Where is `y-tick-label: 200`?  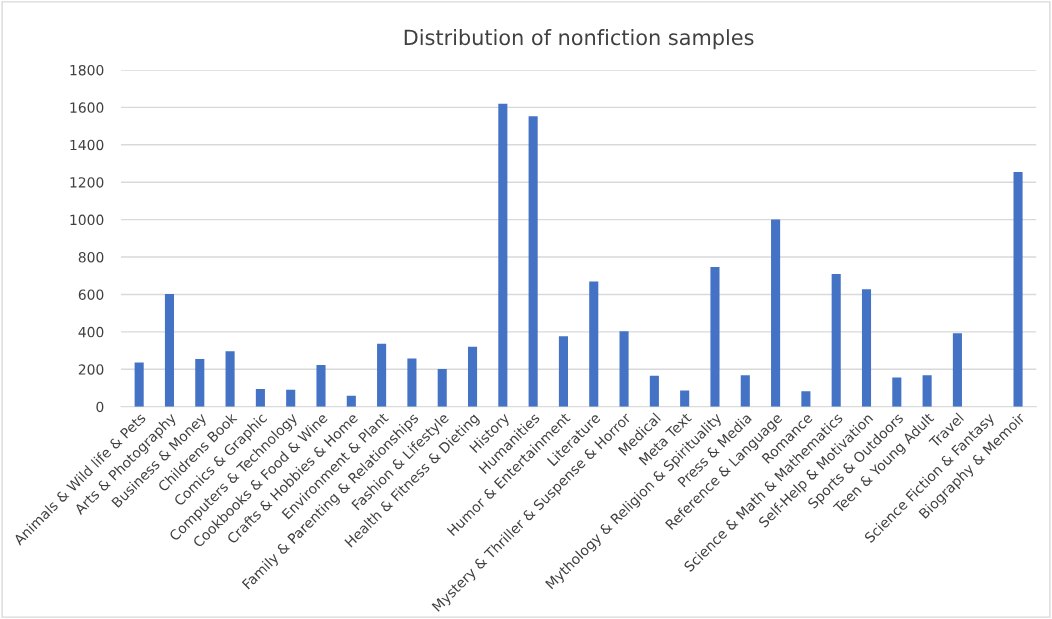
y-tick-label: 200 is located at coordinates (91, 369).